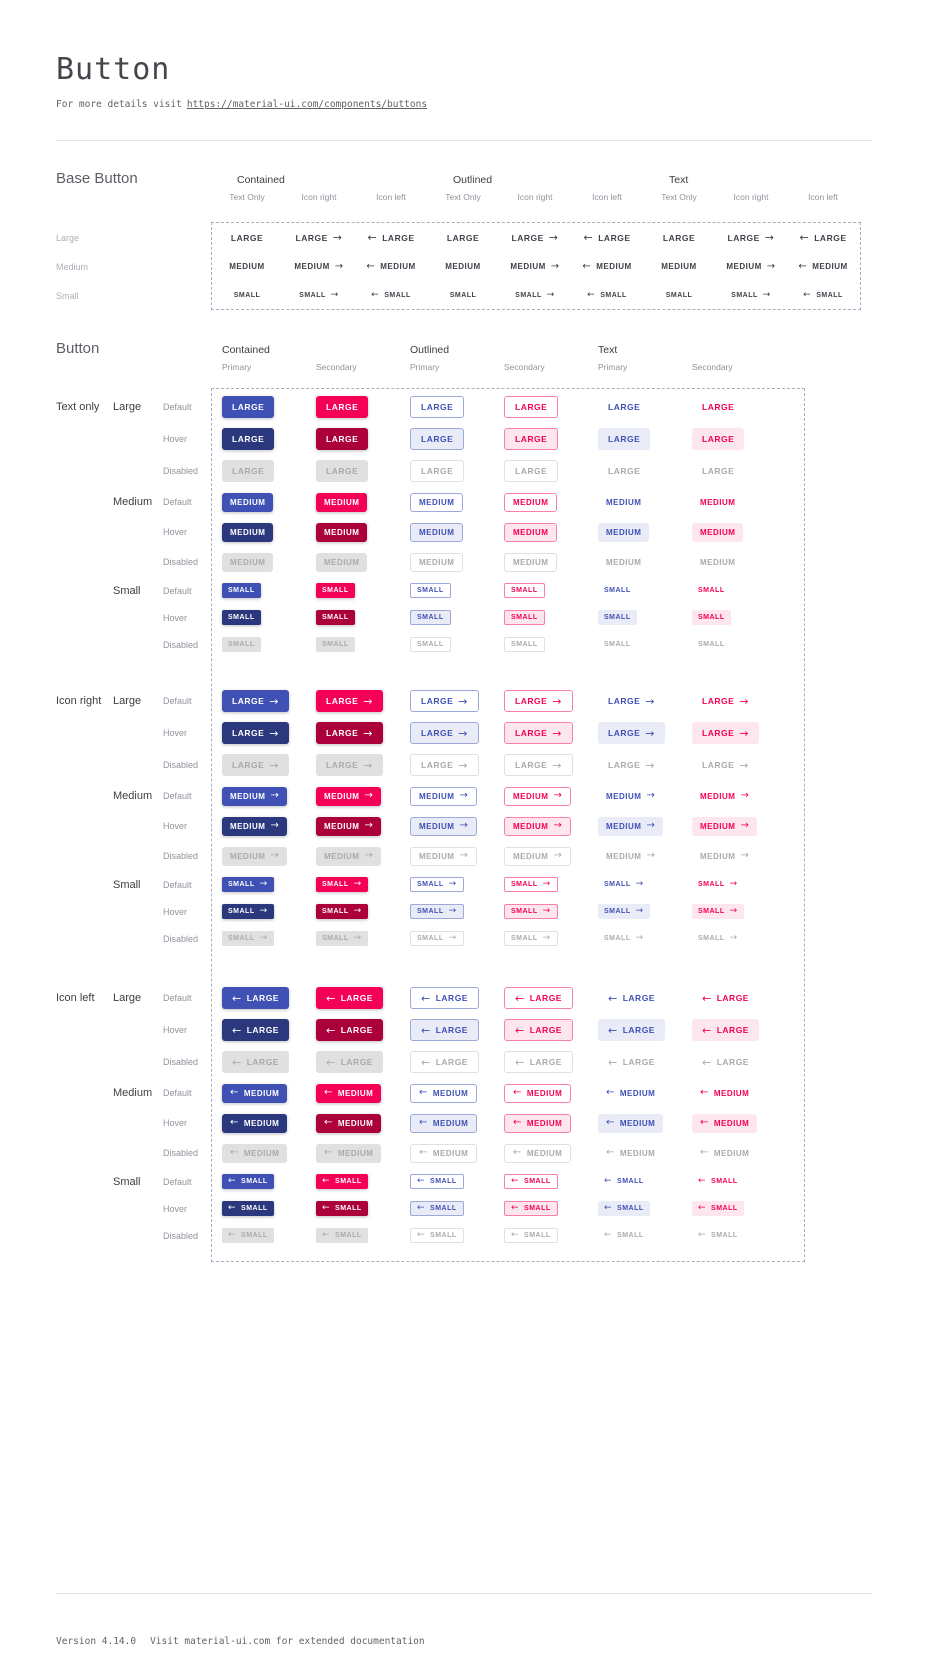 The image size is (928, 1674). Describe the element at coordinates (679, 238) in the screenshot. I see `base-text-icon-none-large-button: LARGE` at that location.